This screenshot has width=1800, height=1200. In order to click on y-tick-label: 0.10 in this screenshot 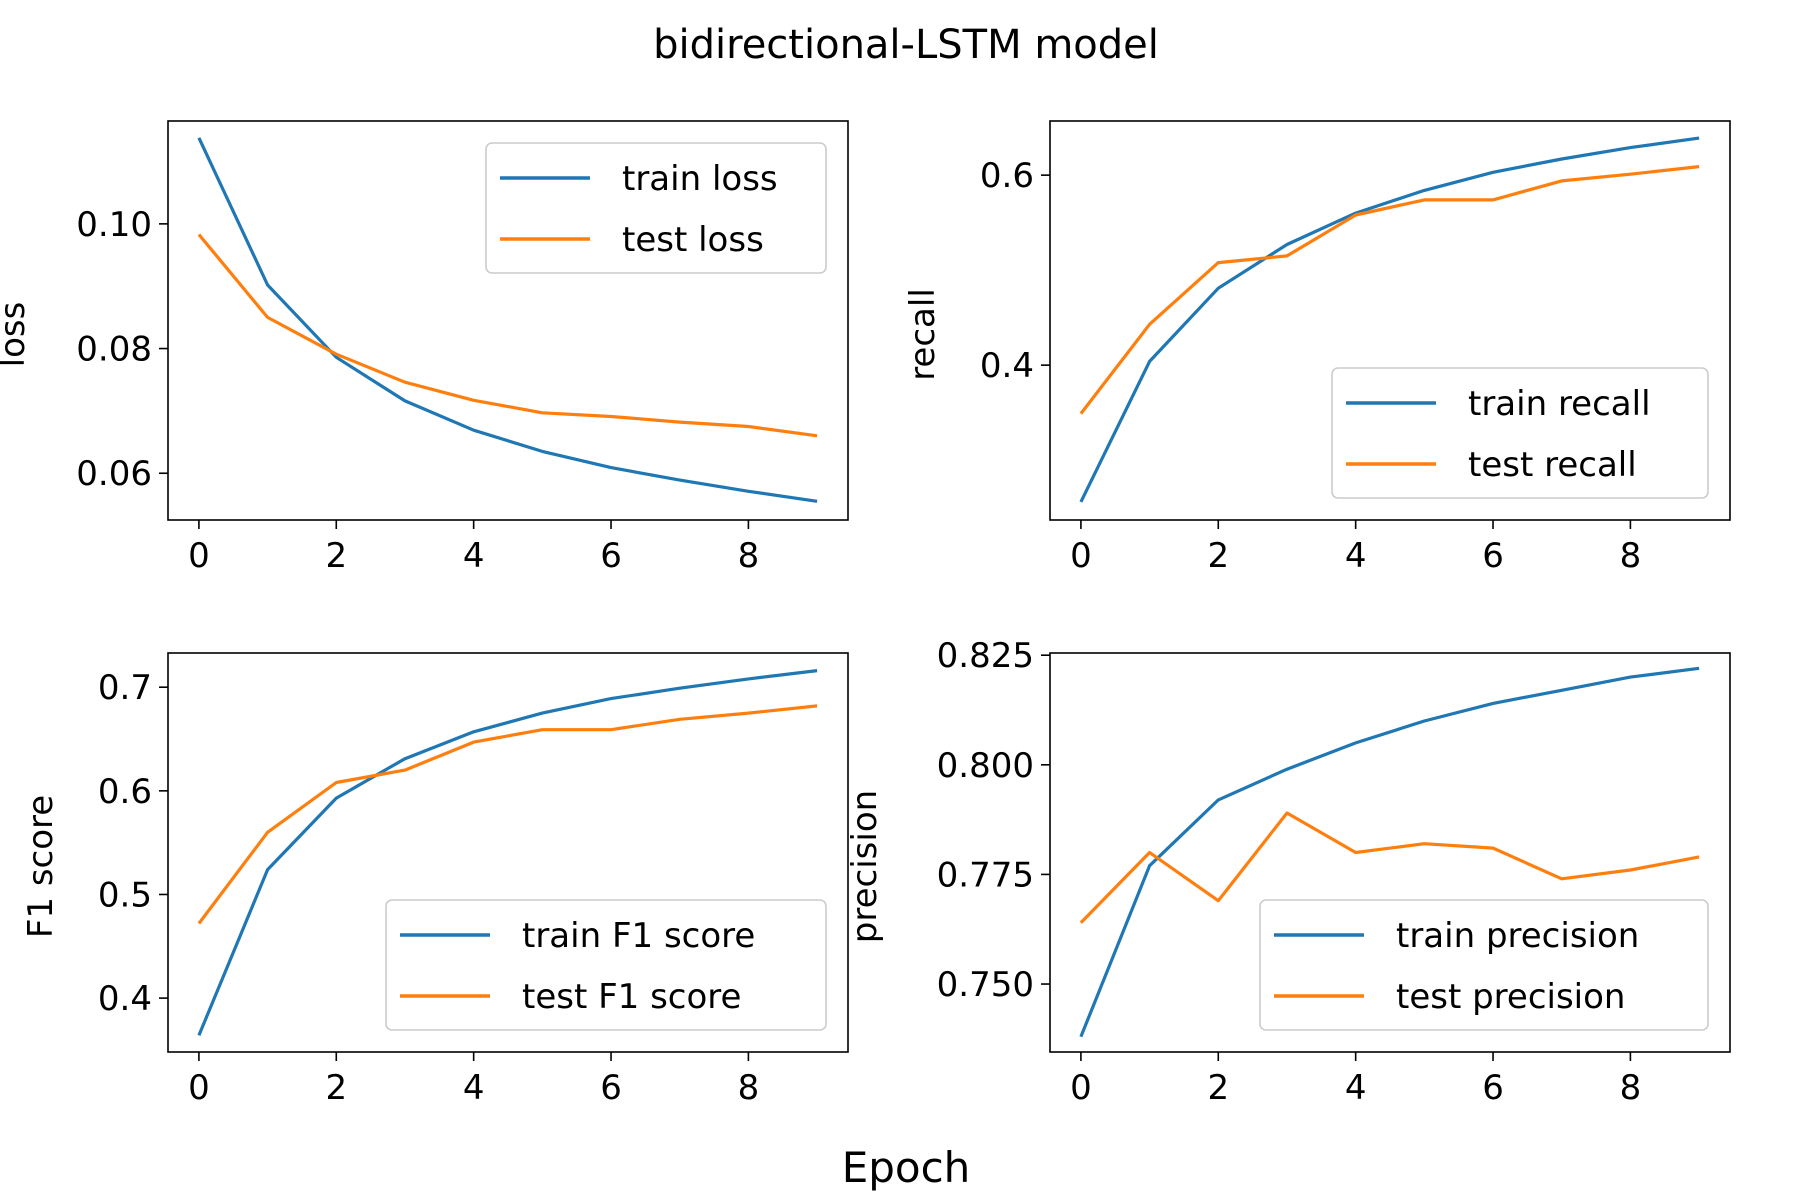, I will do `click(114, 225)`.